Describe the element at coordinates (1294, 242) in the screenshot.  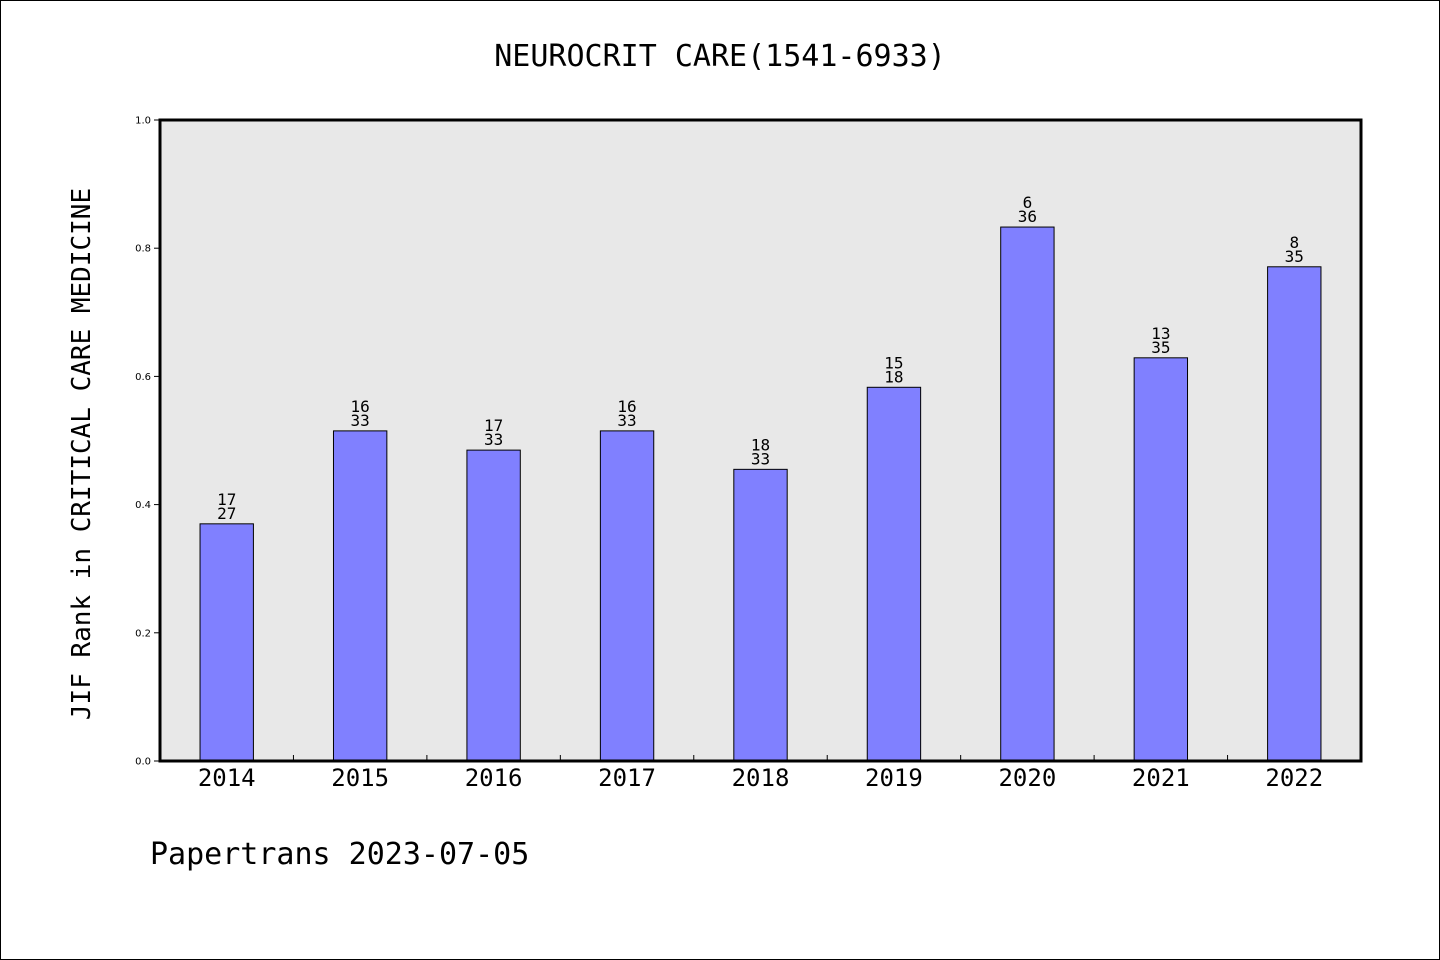
I see `bar-label-rank: 8` at that location.